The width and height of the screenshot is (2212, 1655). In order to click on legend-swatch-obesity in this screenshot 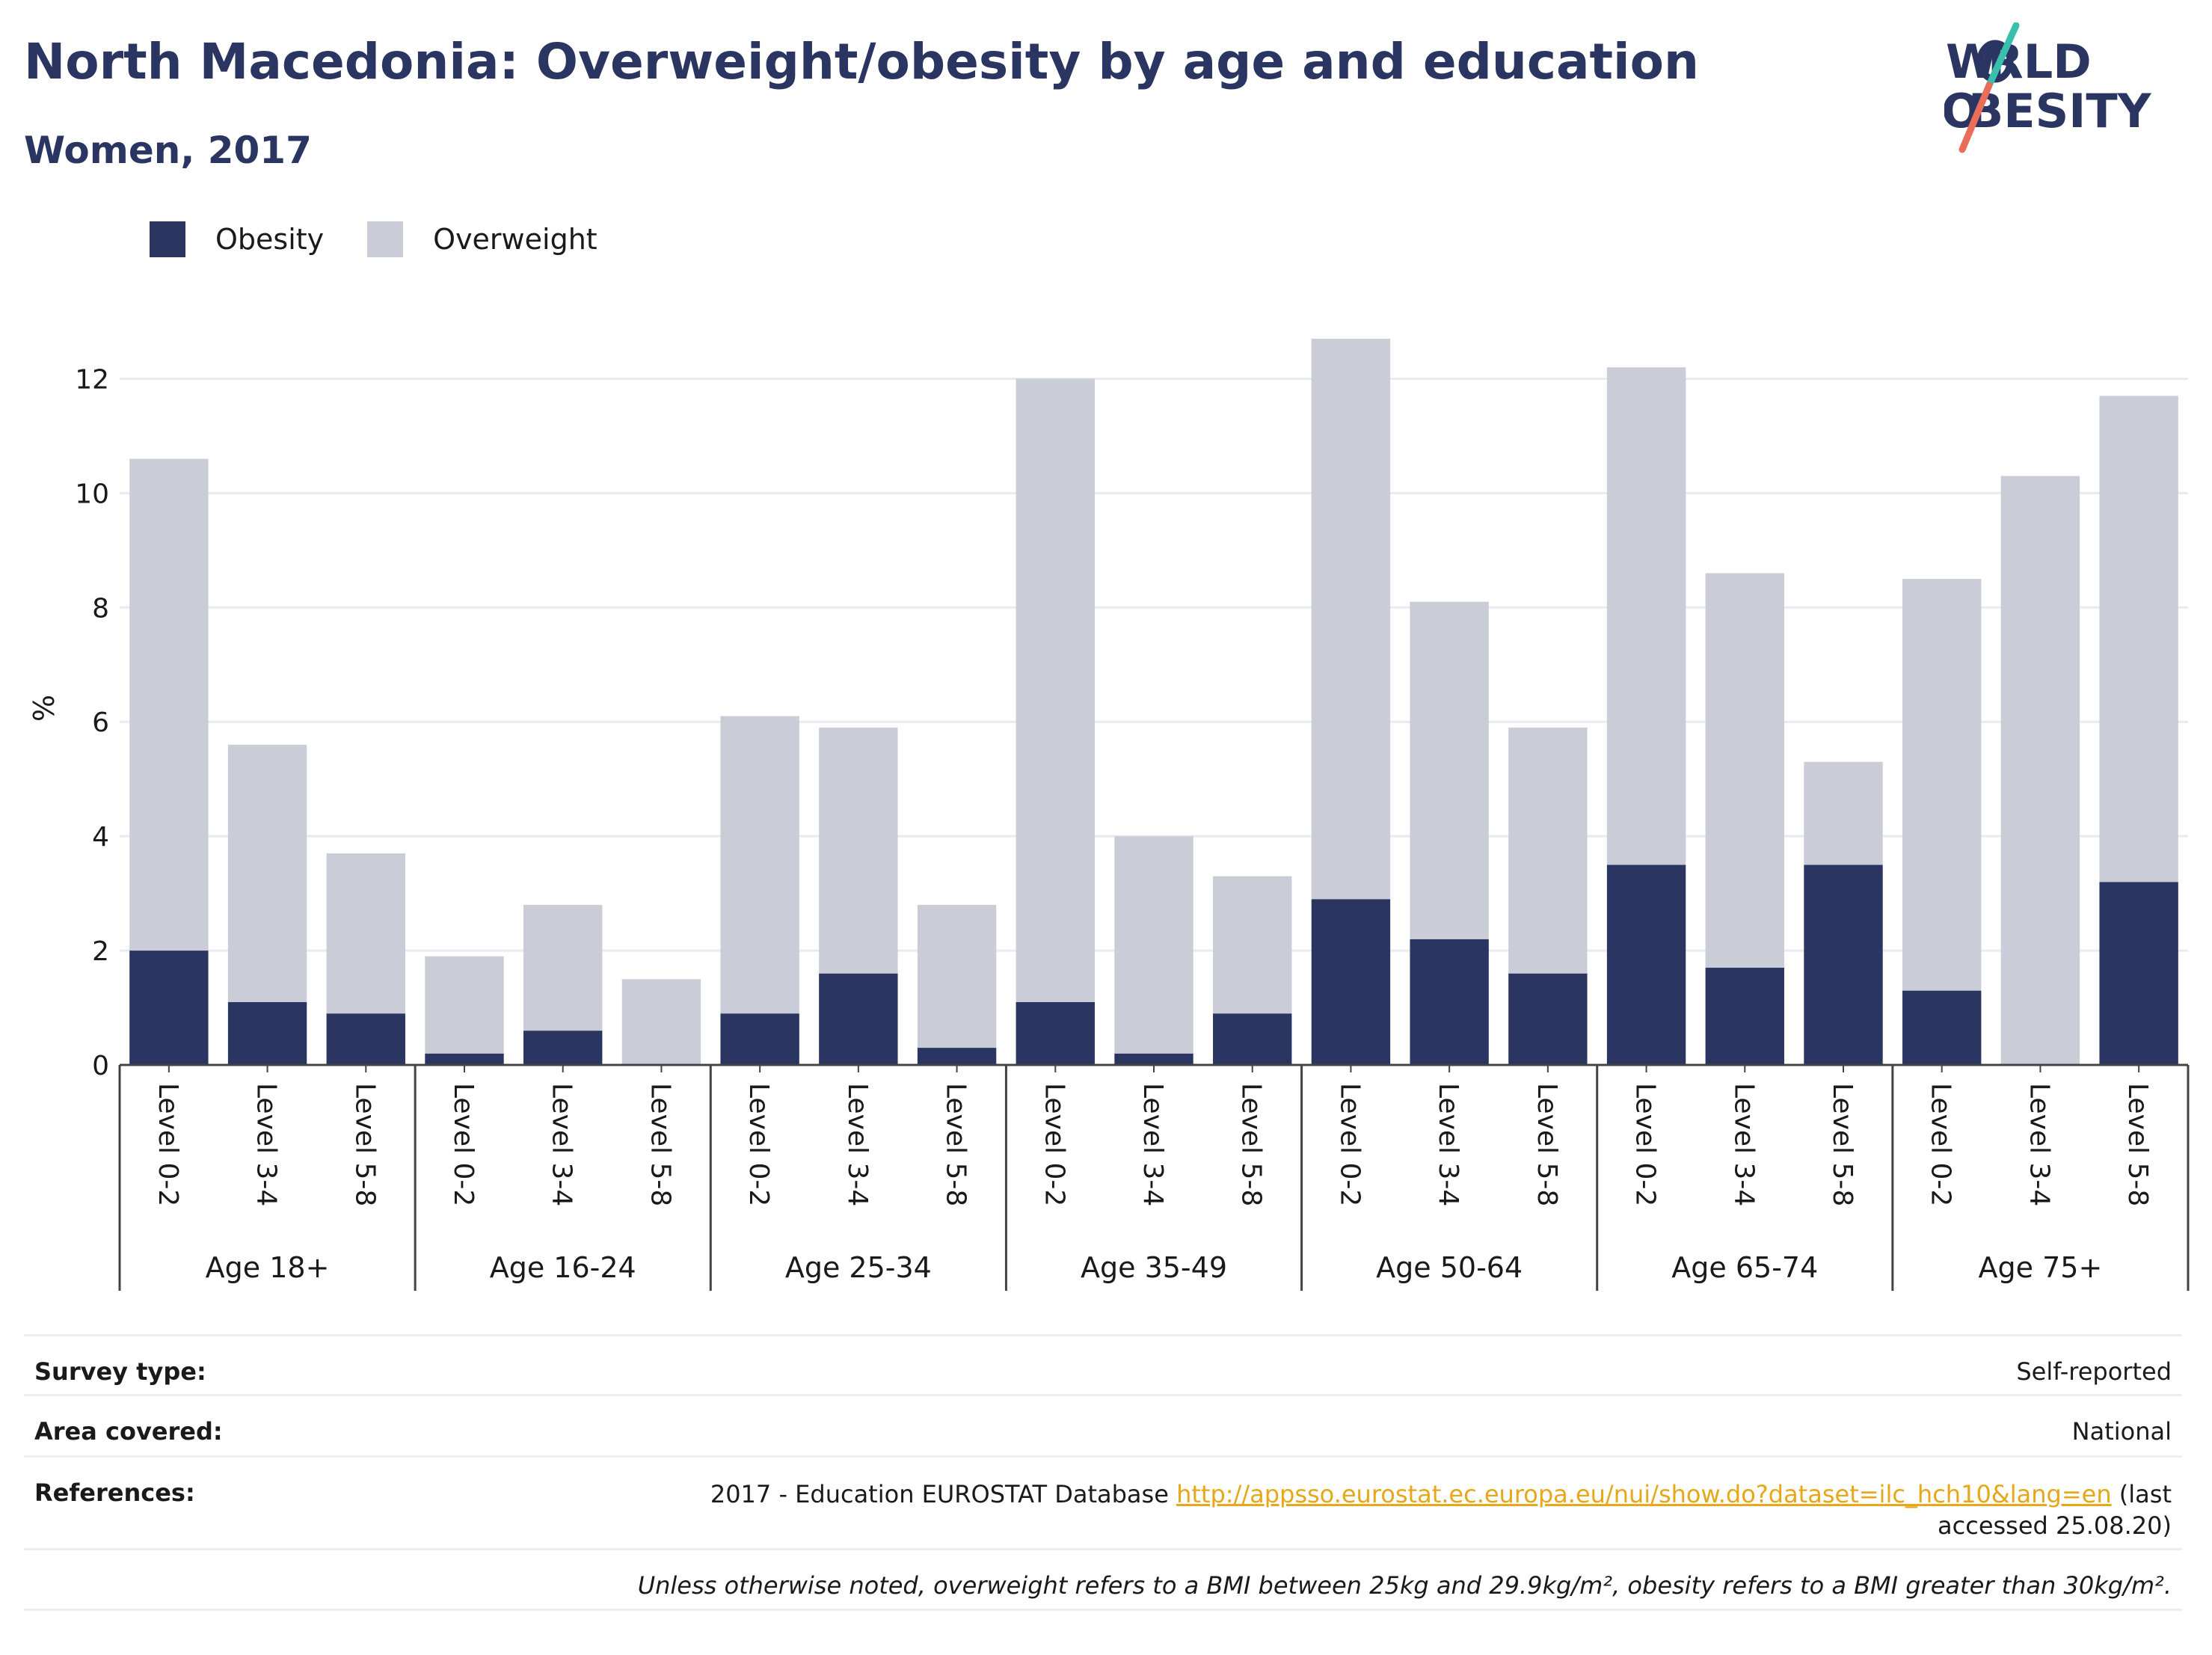, I will do `click(167, 239)`.